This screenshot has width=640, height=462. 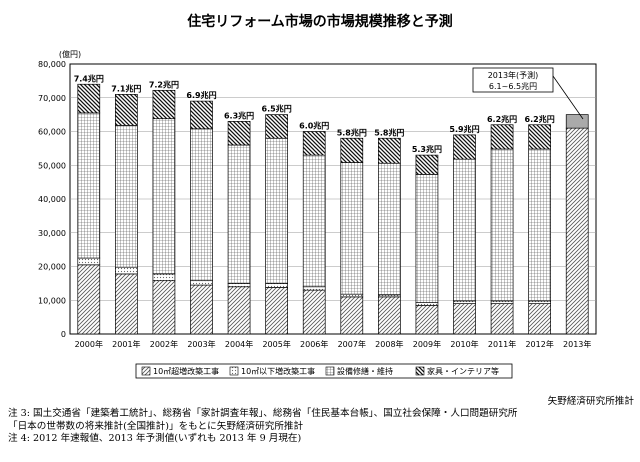 I want to click on callout-leader, so click(x=568, y=97).